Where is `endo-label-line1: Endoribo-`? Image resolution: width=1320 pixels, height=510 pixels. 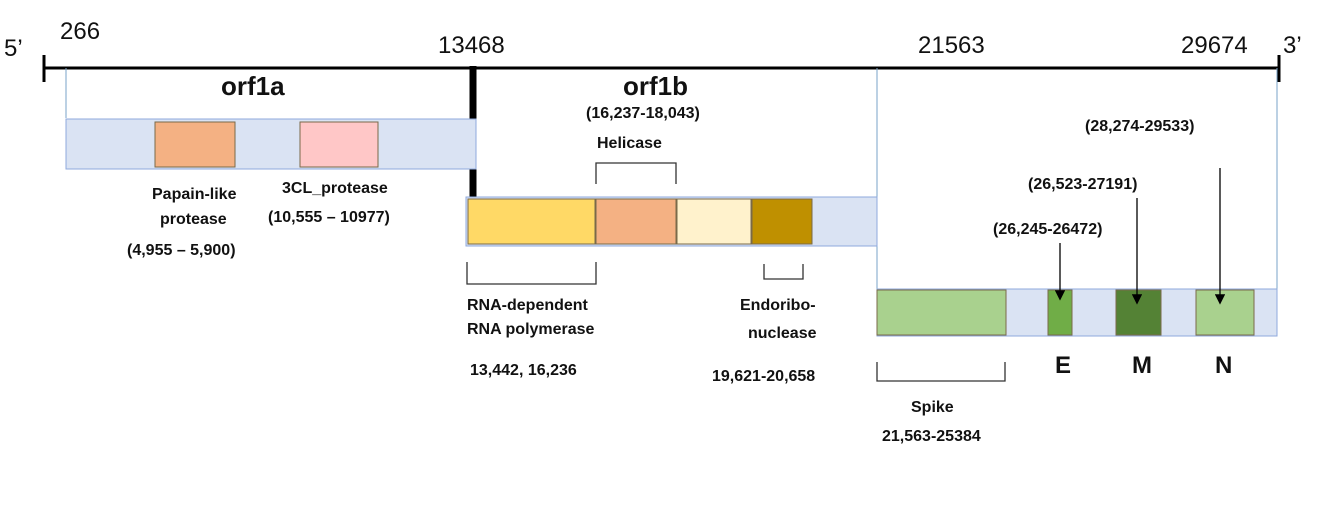 endo-label-line1: Endoribo- is located at coordinates (778, 305).